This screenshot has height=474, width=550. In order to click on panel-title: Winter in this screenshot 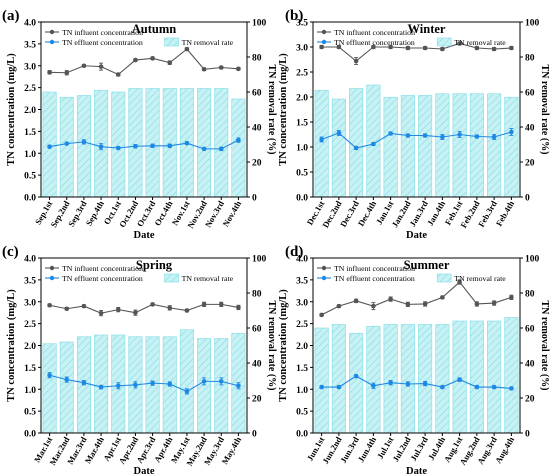, I will do `click(427, 29)`.